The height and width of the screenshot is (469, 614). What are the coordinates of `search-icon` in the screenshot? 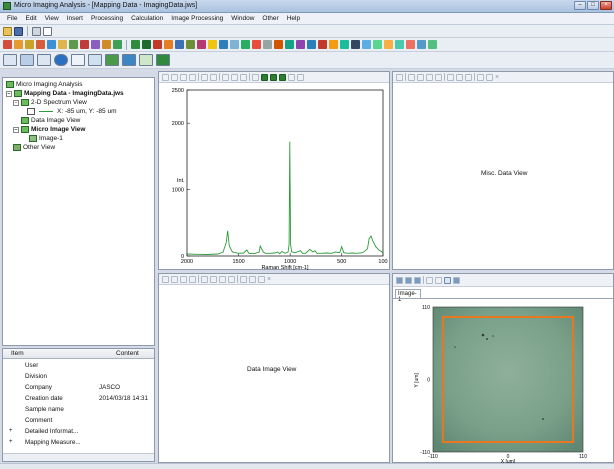 It's located at (243, 77).